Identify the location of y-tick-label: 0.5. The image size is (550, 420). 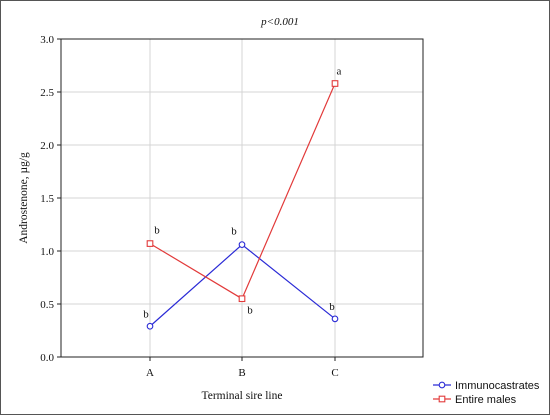
(47, 305).